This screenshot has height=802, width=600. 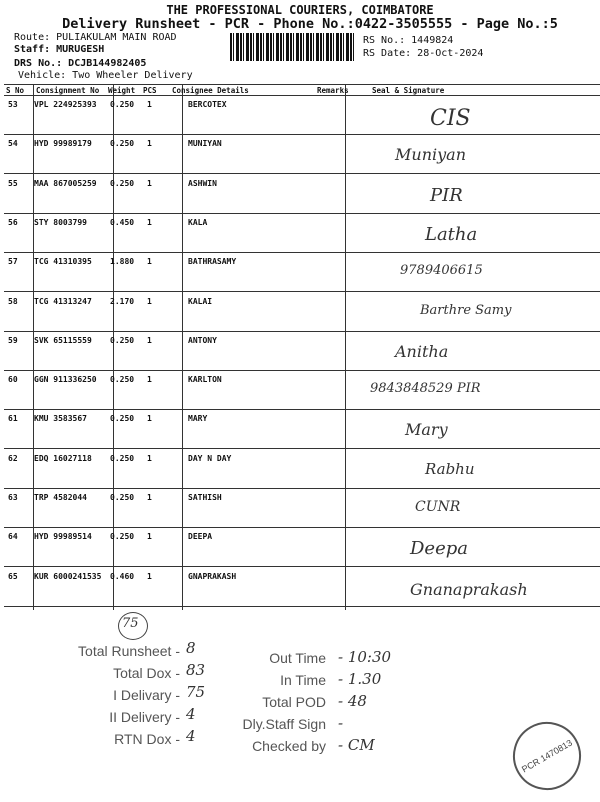 I want to click on summary-value: - 10:30, so click(x=365, y=657).